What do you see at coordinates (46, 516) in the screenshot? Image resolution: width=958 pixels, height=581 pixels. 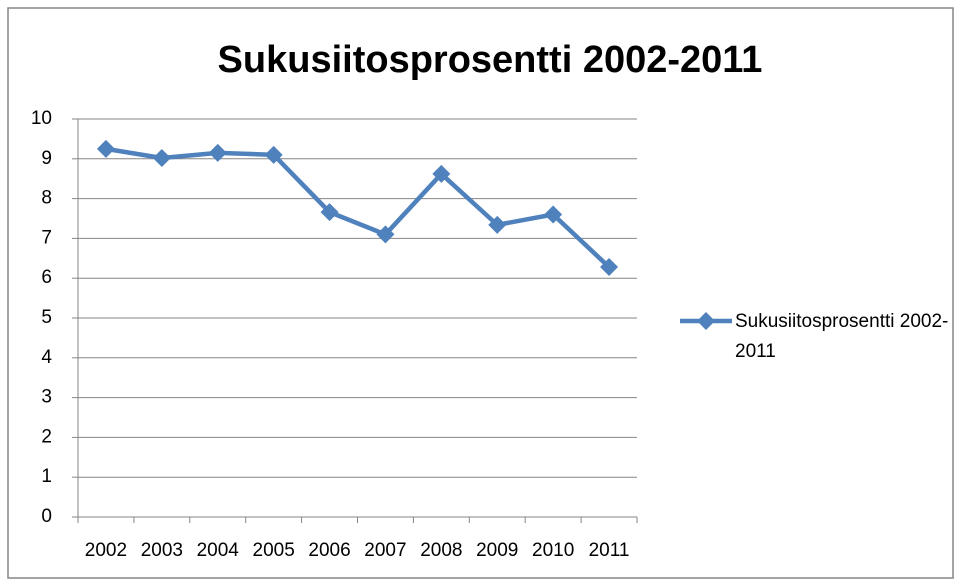 I see `y-tick-label: 0` at bounding box center [46, 516].